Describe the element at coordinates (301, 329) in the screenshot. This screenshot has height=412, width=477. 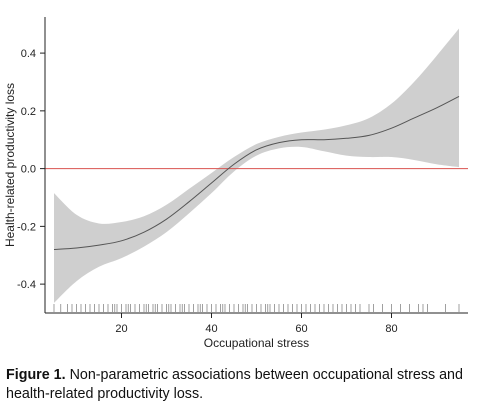
I see `x-tick-label: 60` at that location.